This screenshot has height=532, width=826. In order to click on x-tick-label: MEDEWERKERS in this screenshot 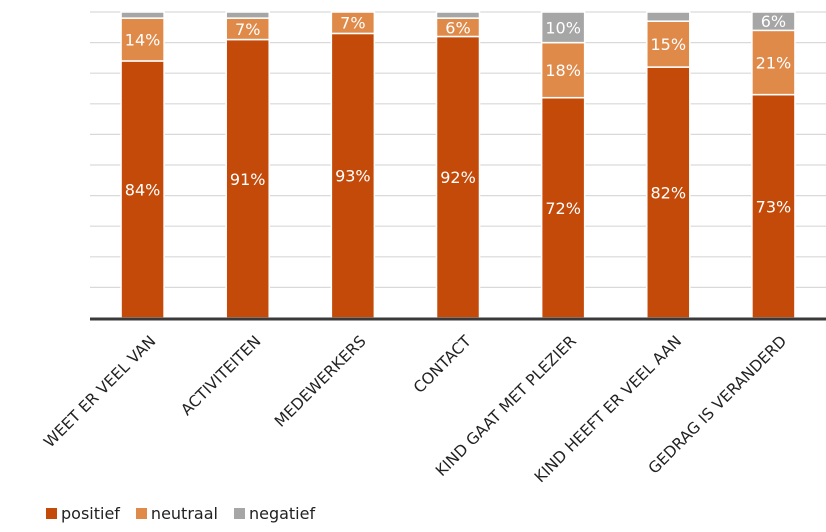, I will do `click(320, 381)`.